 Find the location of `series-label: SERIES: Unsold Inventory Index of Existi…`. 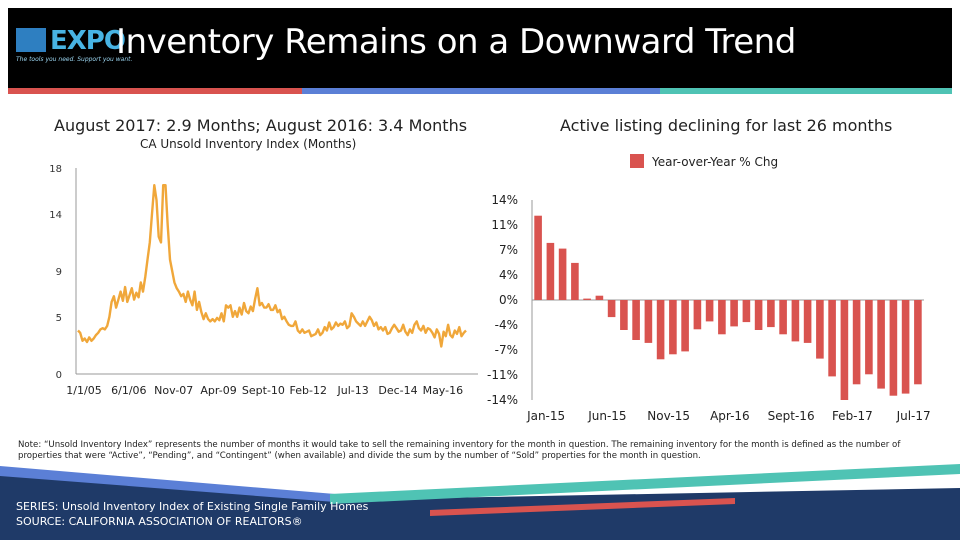

series-label: SERIES: Unsold Inventory Index of Existi… is located at coordinates (192, 506).